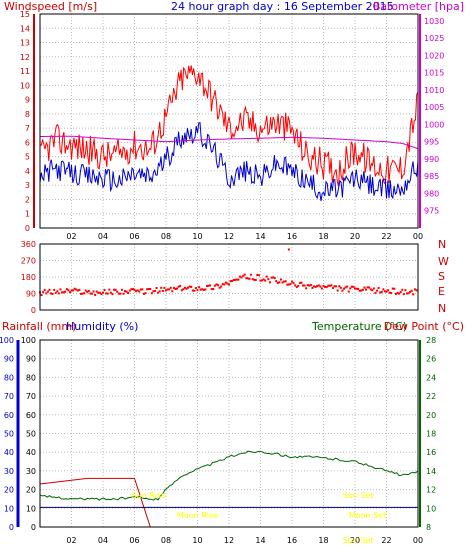 This screenshot has width=468, height=555. Describe the element at coordinates (355, 540) in the screenshot. I see `rain-x-tick-label: 20` at that location.